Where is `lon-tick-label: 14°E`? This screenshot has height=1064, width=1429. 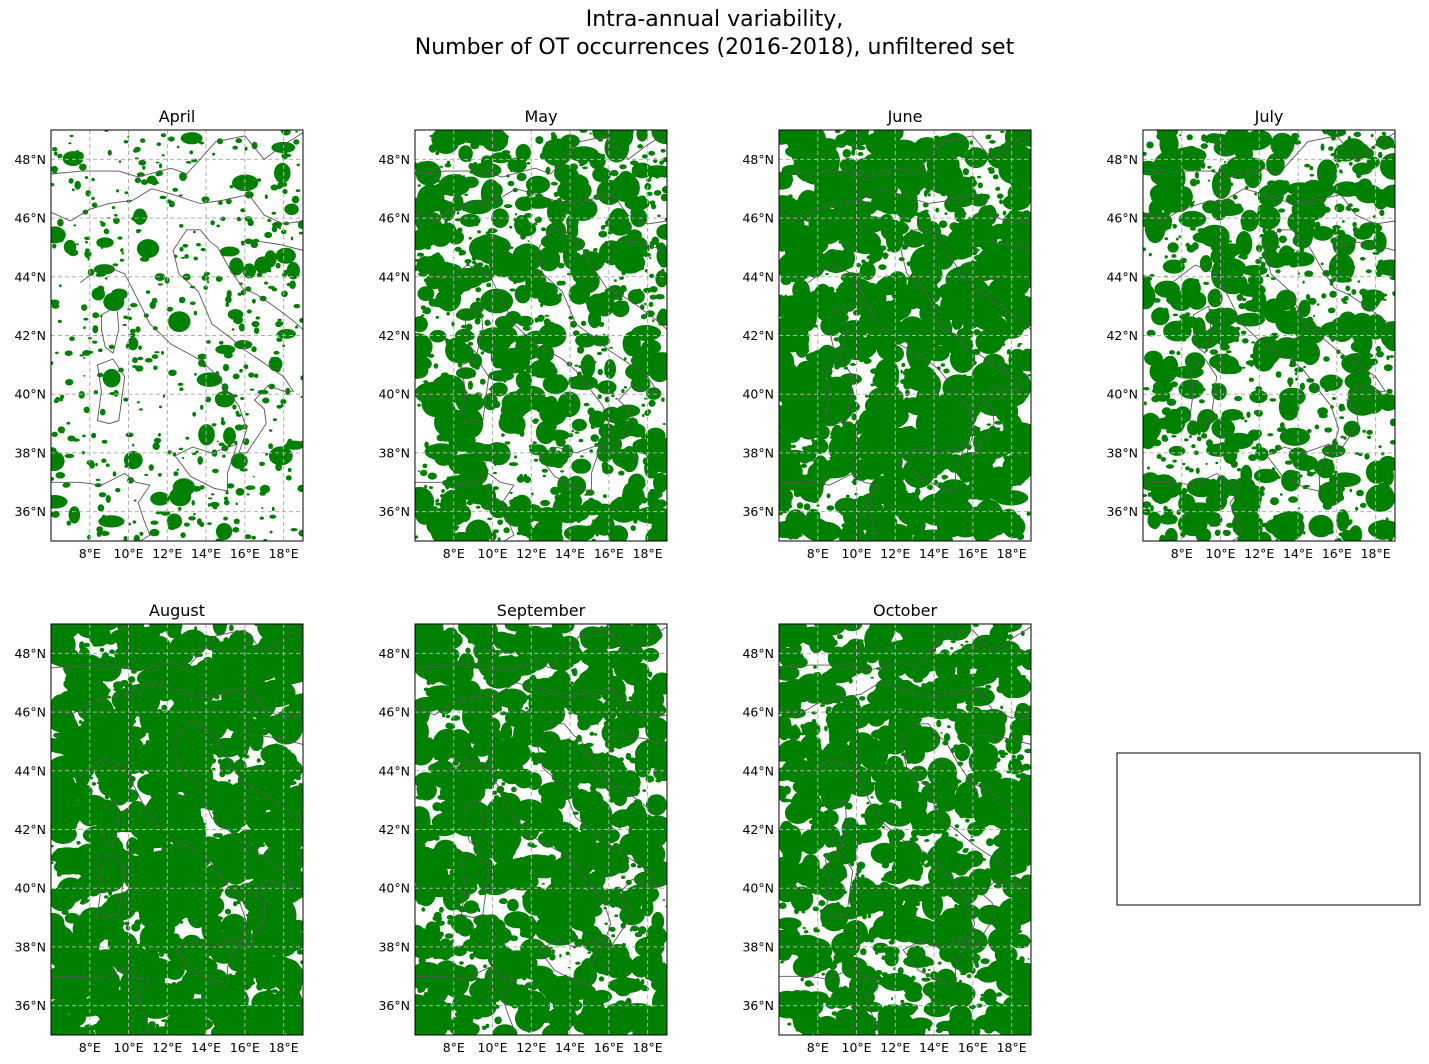 lon-tick-label: 14°E is located at coordinates (934, 553).